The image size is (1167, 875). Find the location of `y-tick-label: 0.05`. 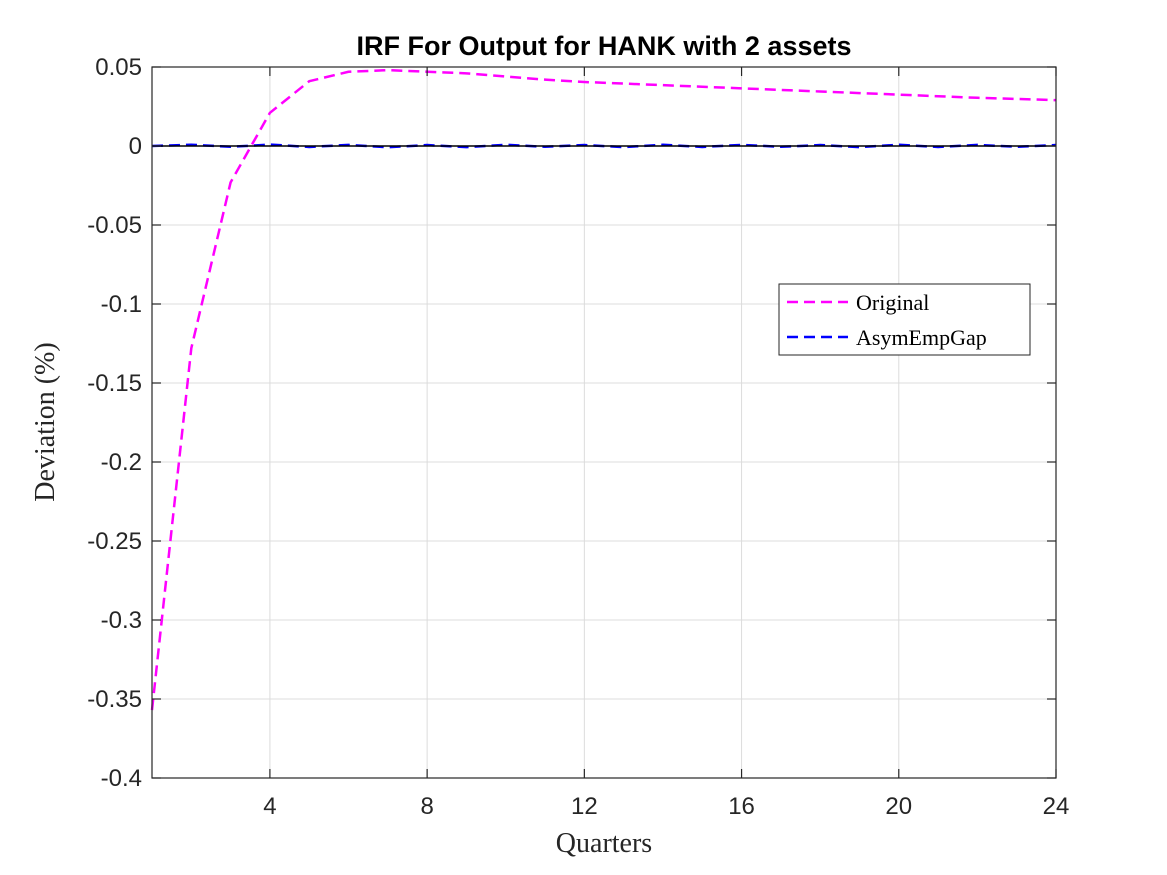

y-tick-label: 0.05 is located at coordinates (118, 67).